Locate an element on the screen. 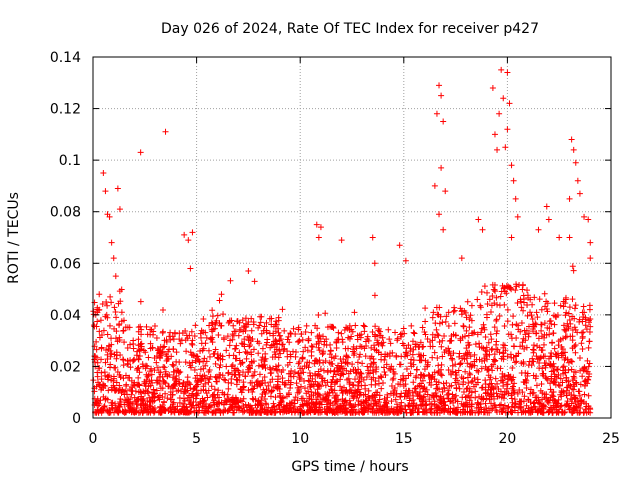  x-axis-title: GPS time / hours is located at coordinates (349, 467).